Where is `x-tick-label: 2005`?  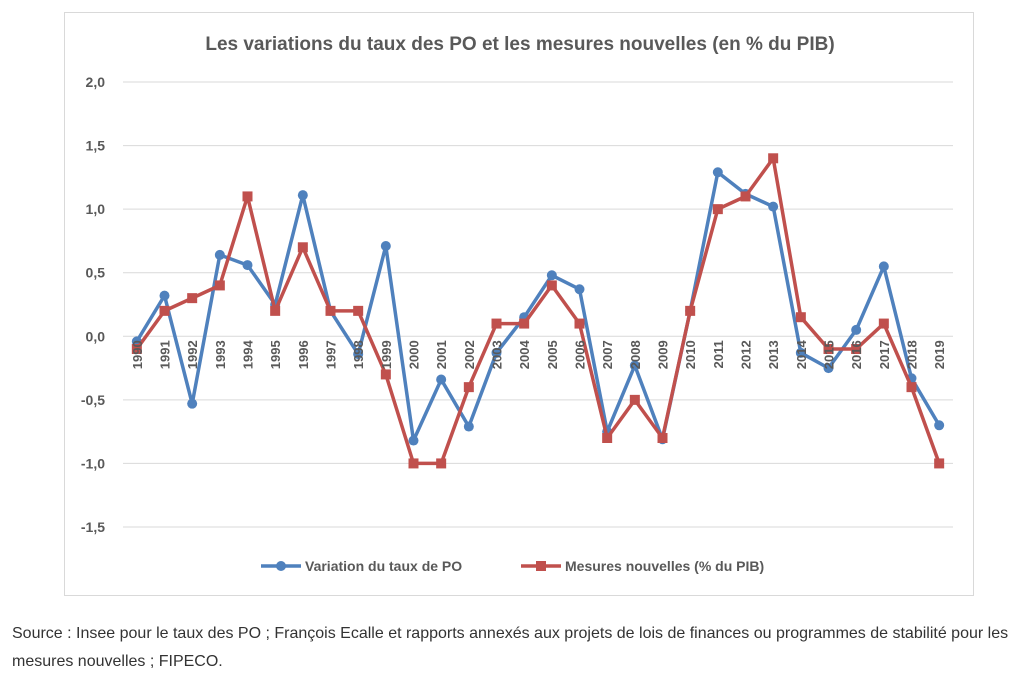
x-tick-label: 2005 is located at coordinates (552, 354).